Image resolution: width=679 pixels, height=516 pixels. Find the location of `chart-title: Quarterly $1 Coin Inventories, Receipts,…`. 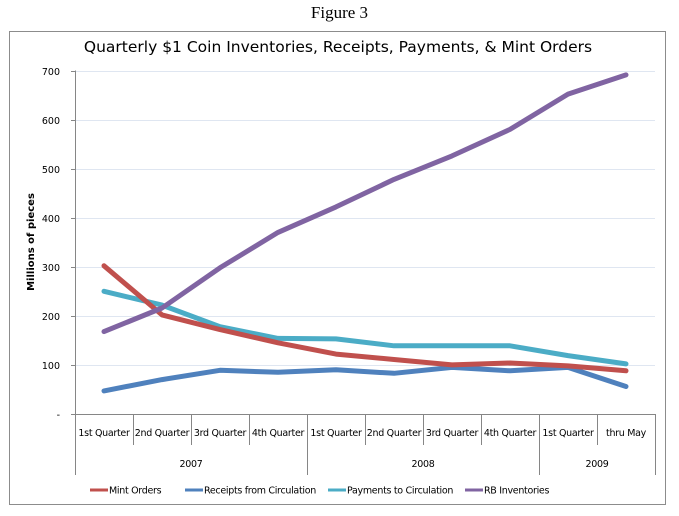

chart-title: Quarterly $1 Coin Inventories, Receipts,… is located at coordinates (338, 47).